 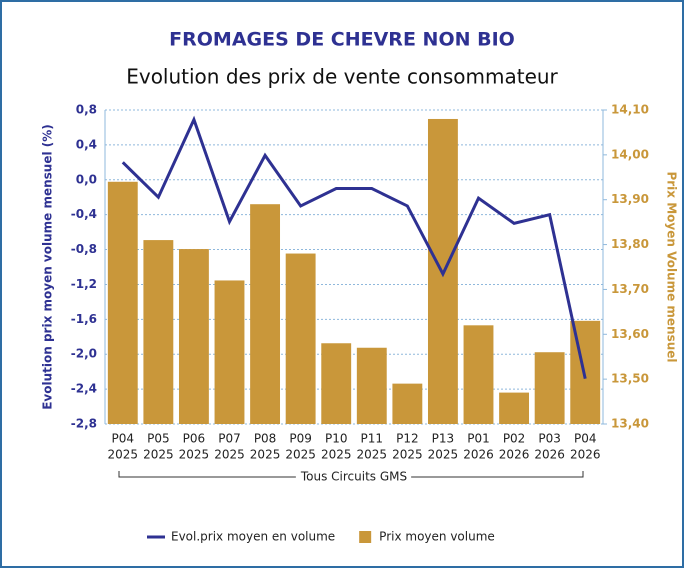 What do you see at coordinates (86, 110) in the screenshot?
I see `y-tick-label: 0,8` at bounding box center [86, 110].